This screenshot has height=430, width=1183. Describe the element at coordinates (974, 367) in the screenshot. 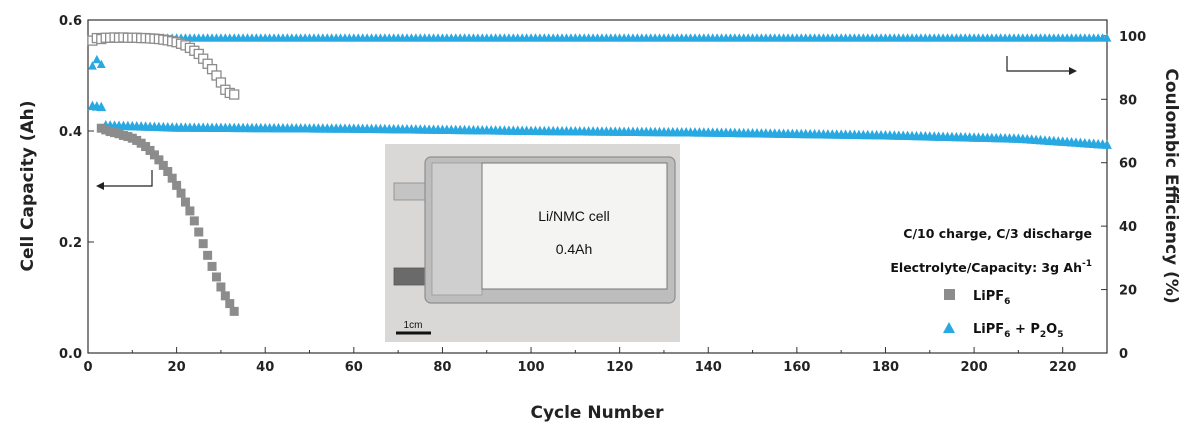

I see `x-tick-label: 200` at that location.